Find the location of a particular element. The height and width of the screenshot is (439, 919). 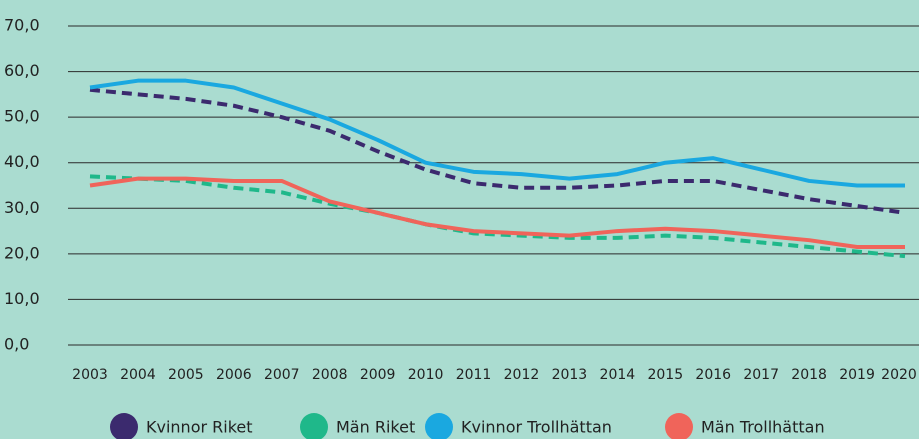

x-tick-label: 2020 is located at coordinates (899, 375).